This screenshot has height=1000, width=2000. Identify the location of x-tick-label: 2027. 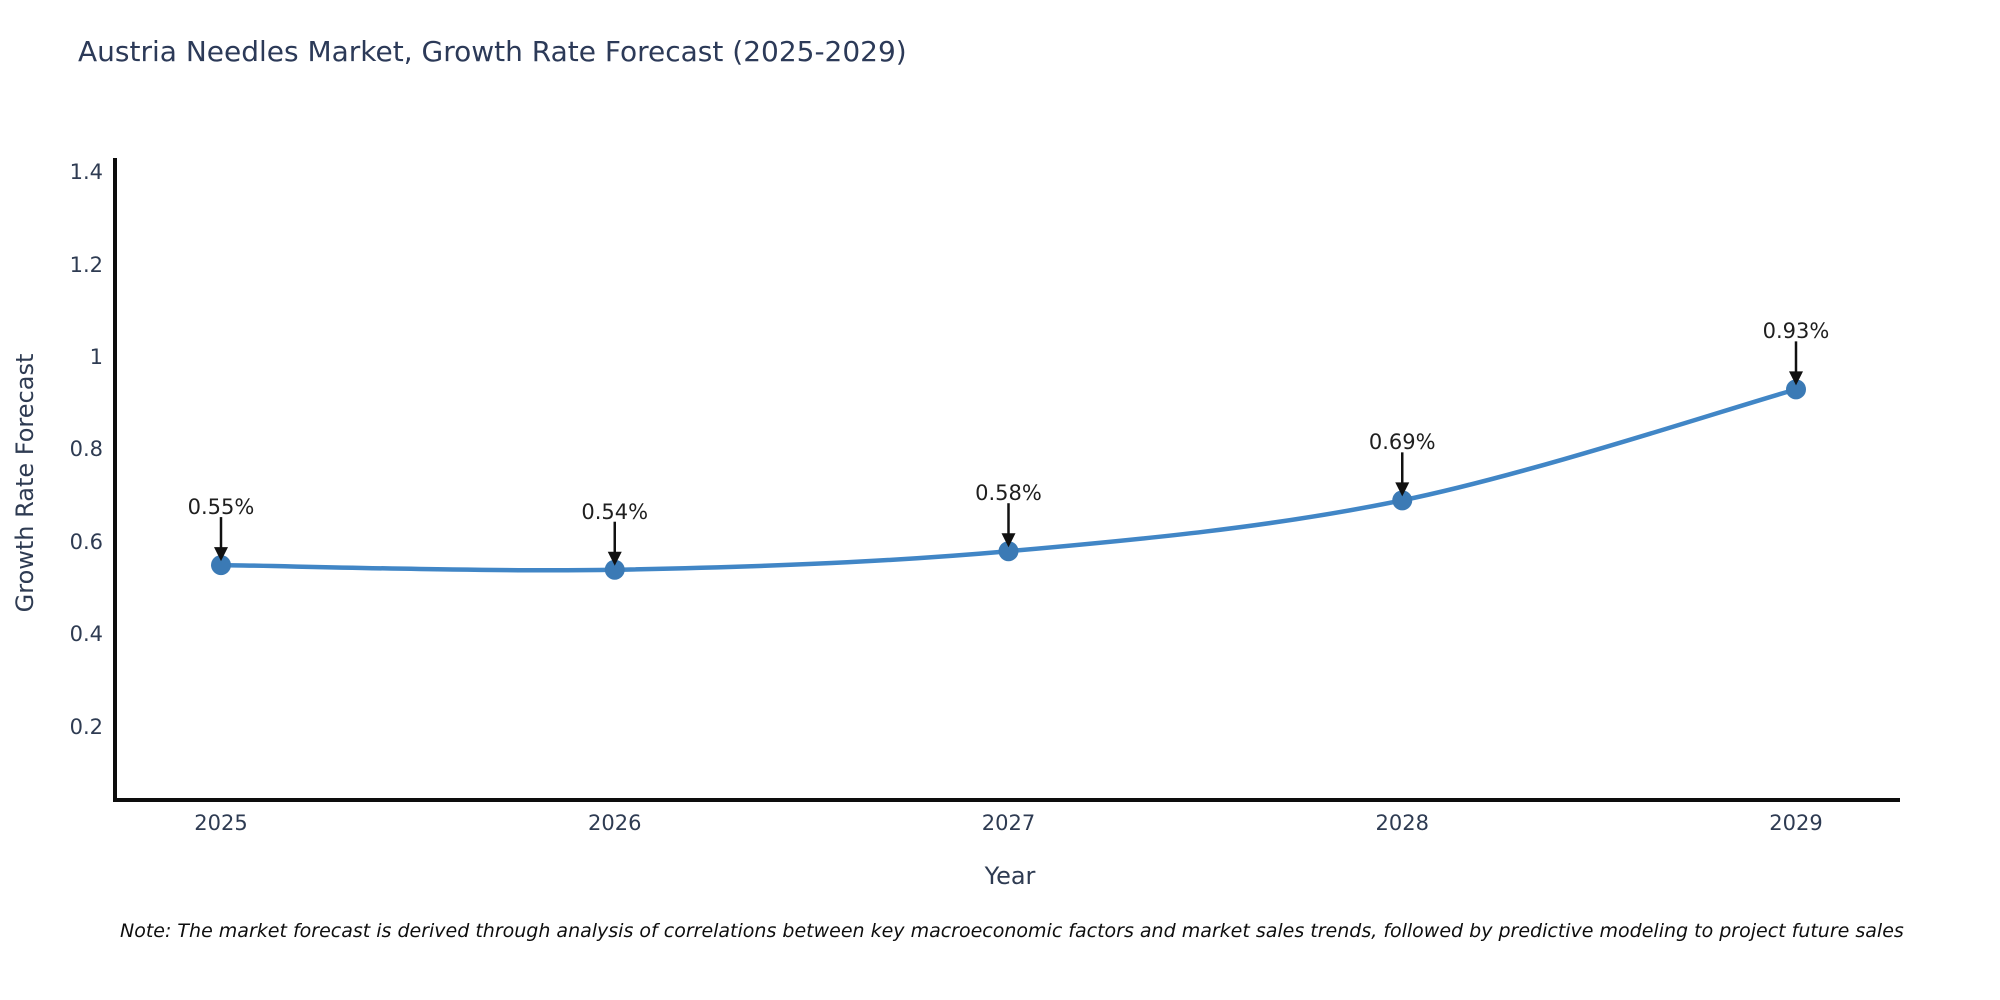
(1008, 823).